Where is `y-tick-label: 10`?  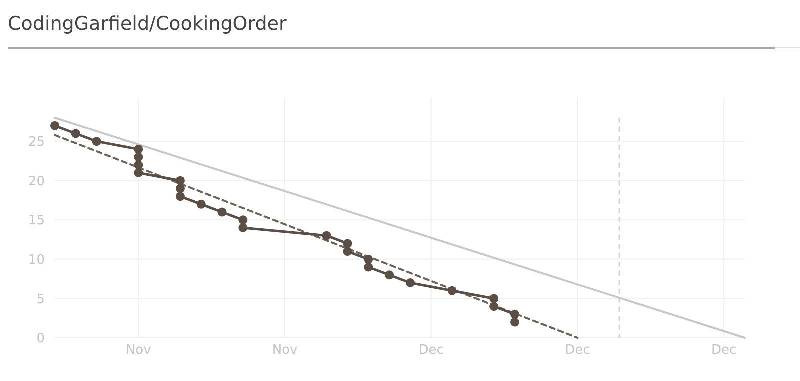
y-tick-label: 10 is located at coordinates (36, 260).